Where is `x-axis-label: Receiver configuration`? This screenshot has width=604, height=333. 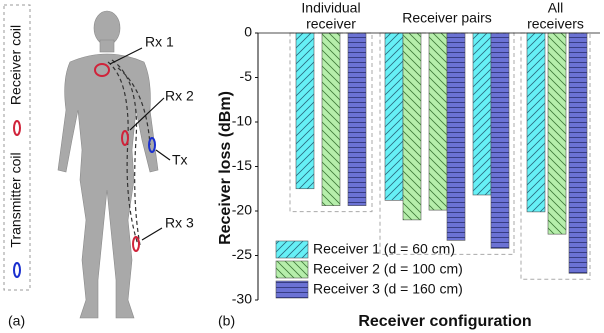
x-axis-label: Receiver configuration is located at coordinates (444, 321).